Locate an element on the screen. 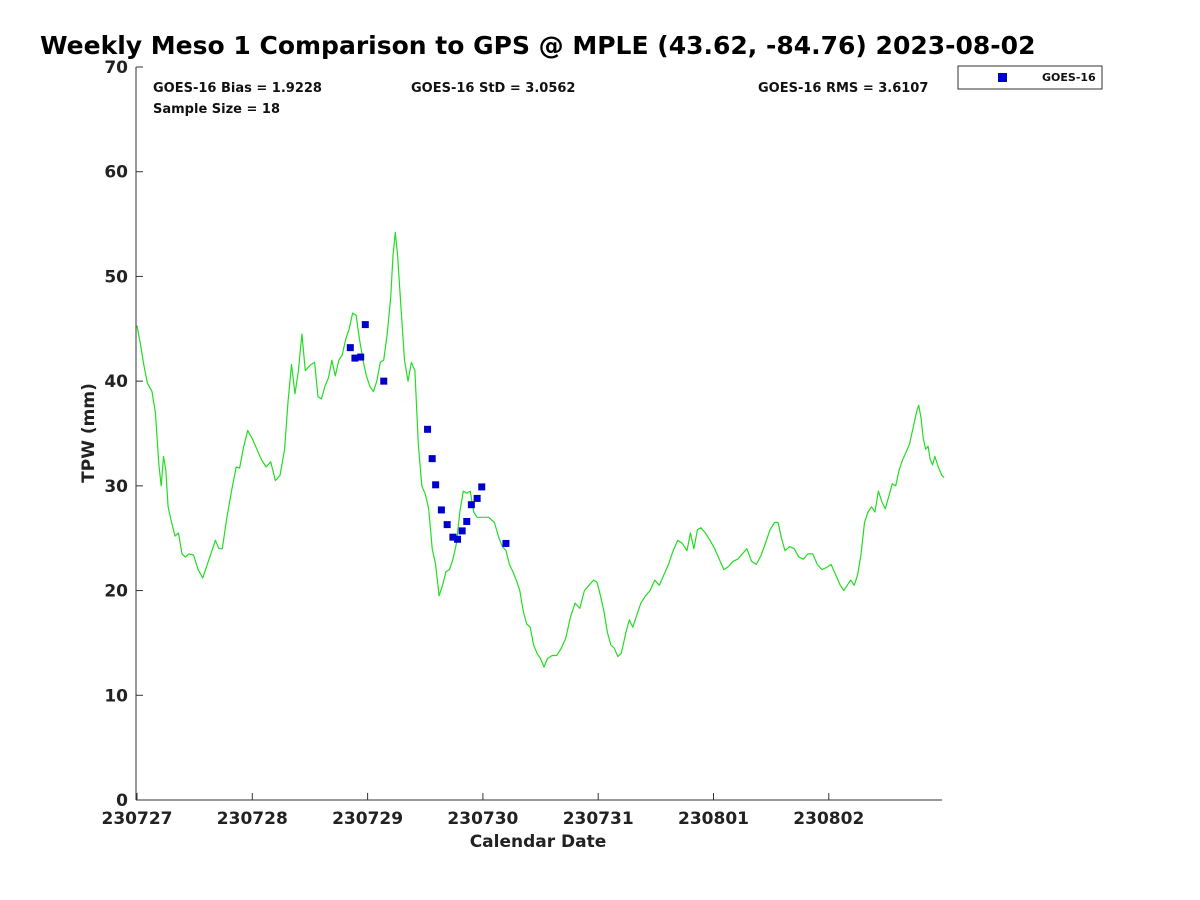  legend: GOES-16 is located at coordinates (1030, 77).